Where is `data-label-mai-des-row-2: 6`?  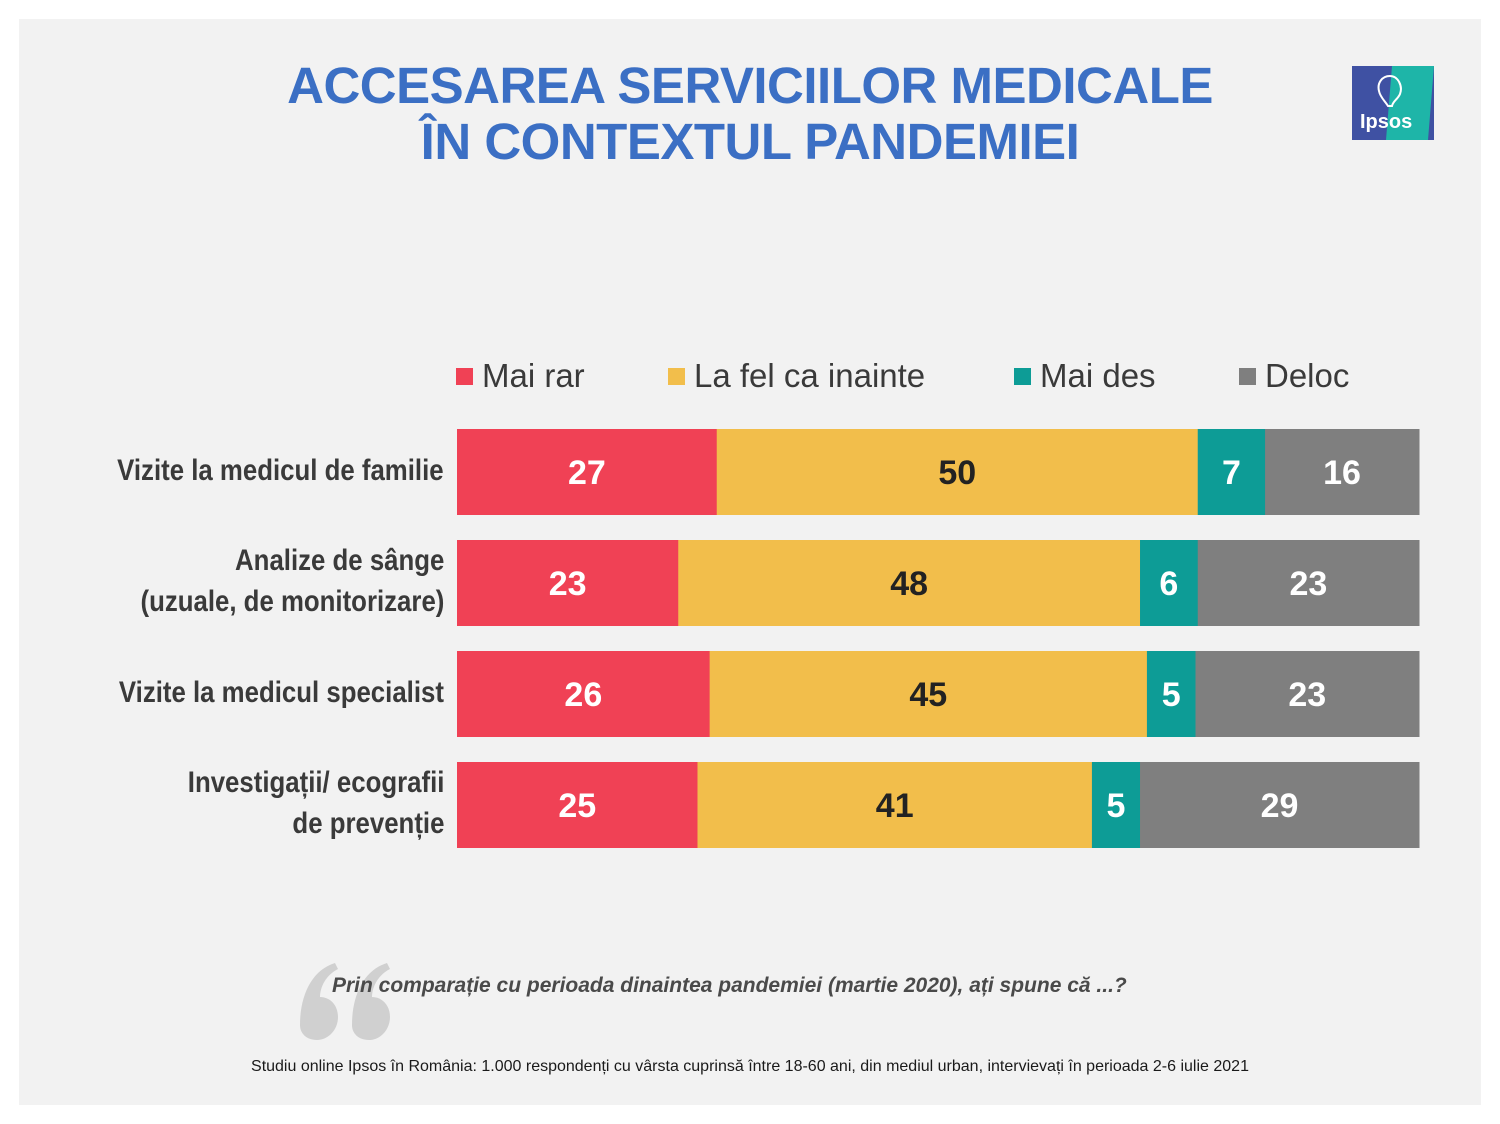
data-label-mai-des-row-2: 6 is located at coordinates (1168, 584).